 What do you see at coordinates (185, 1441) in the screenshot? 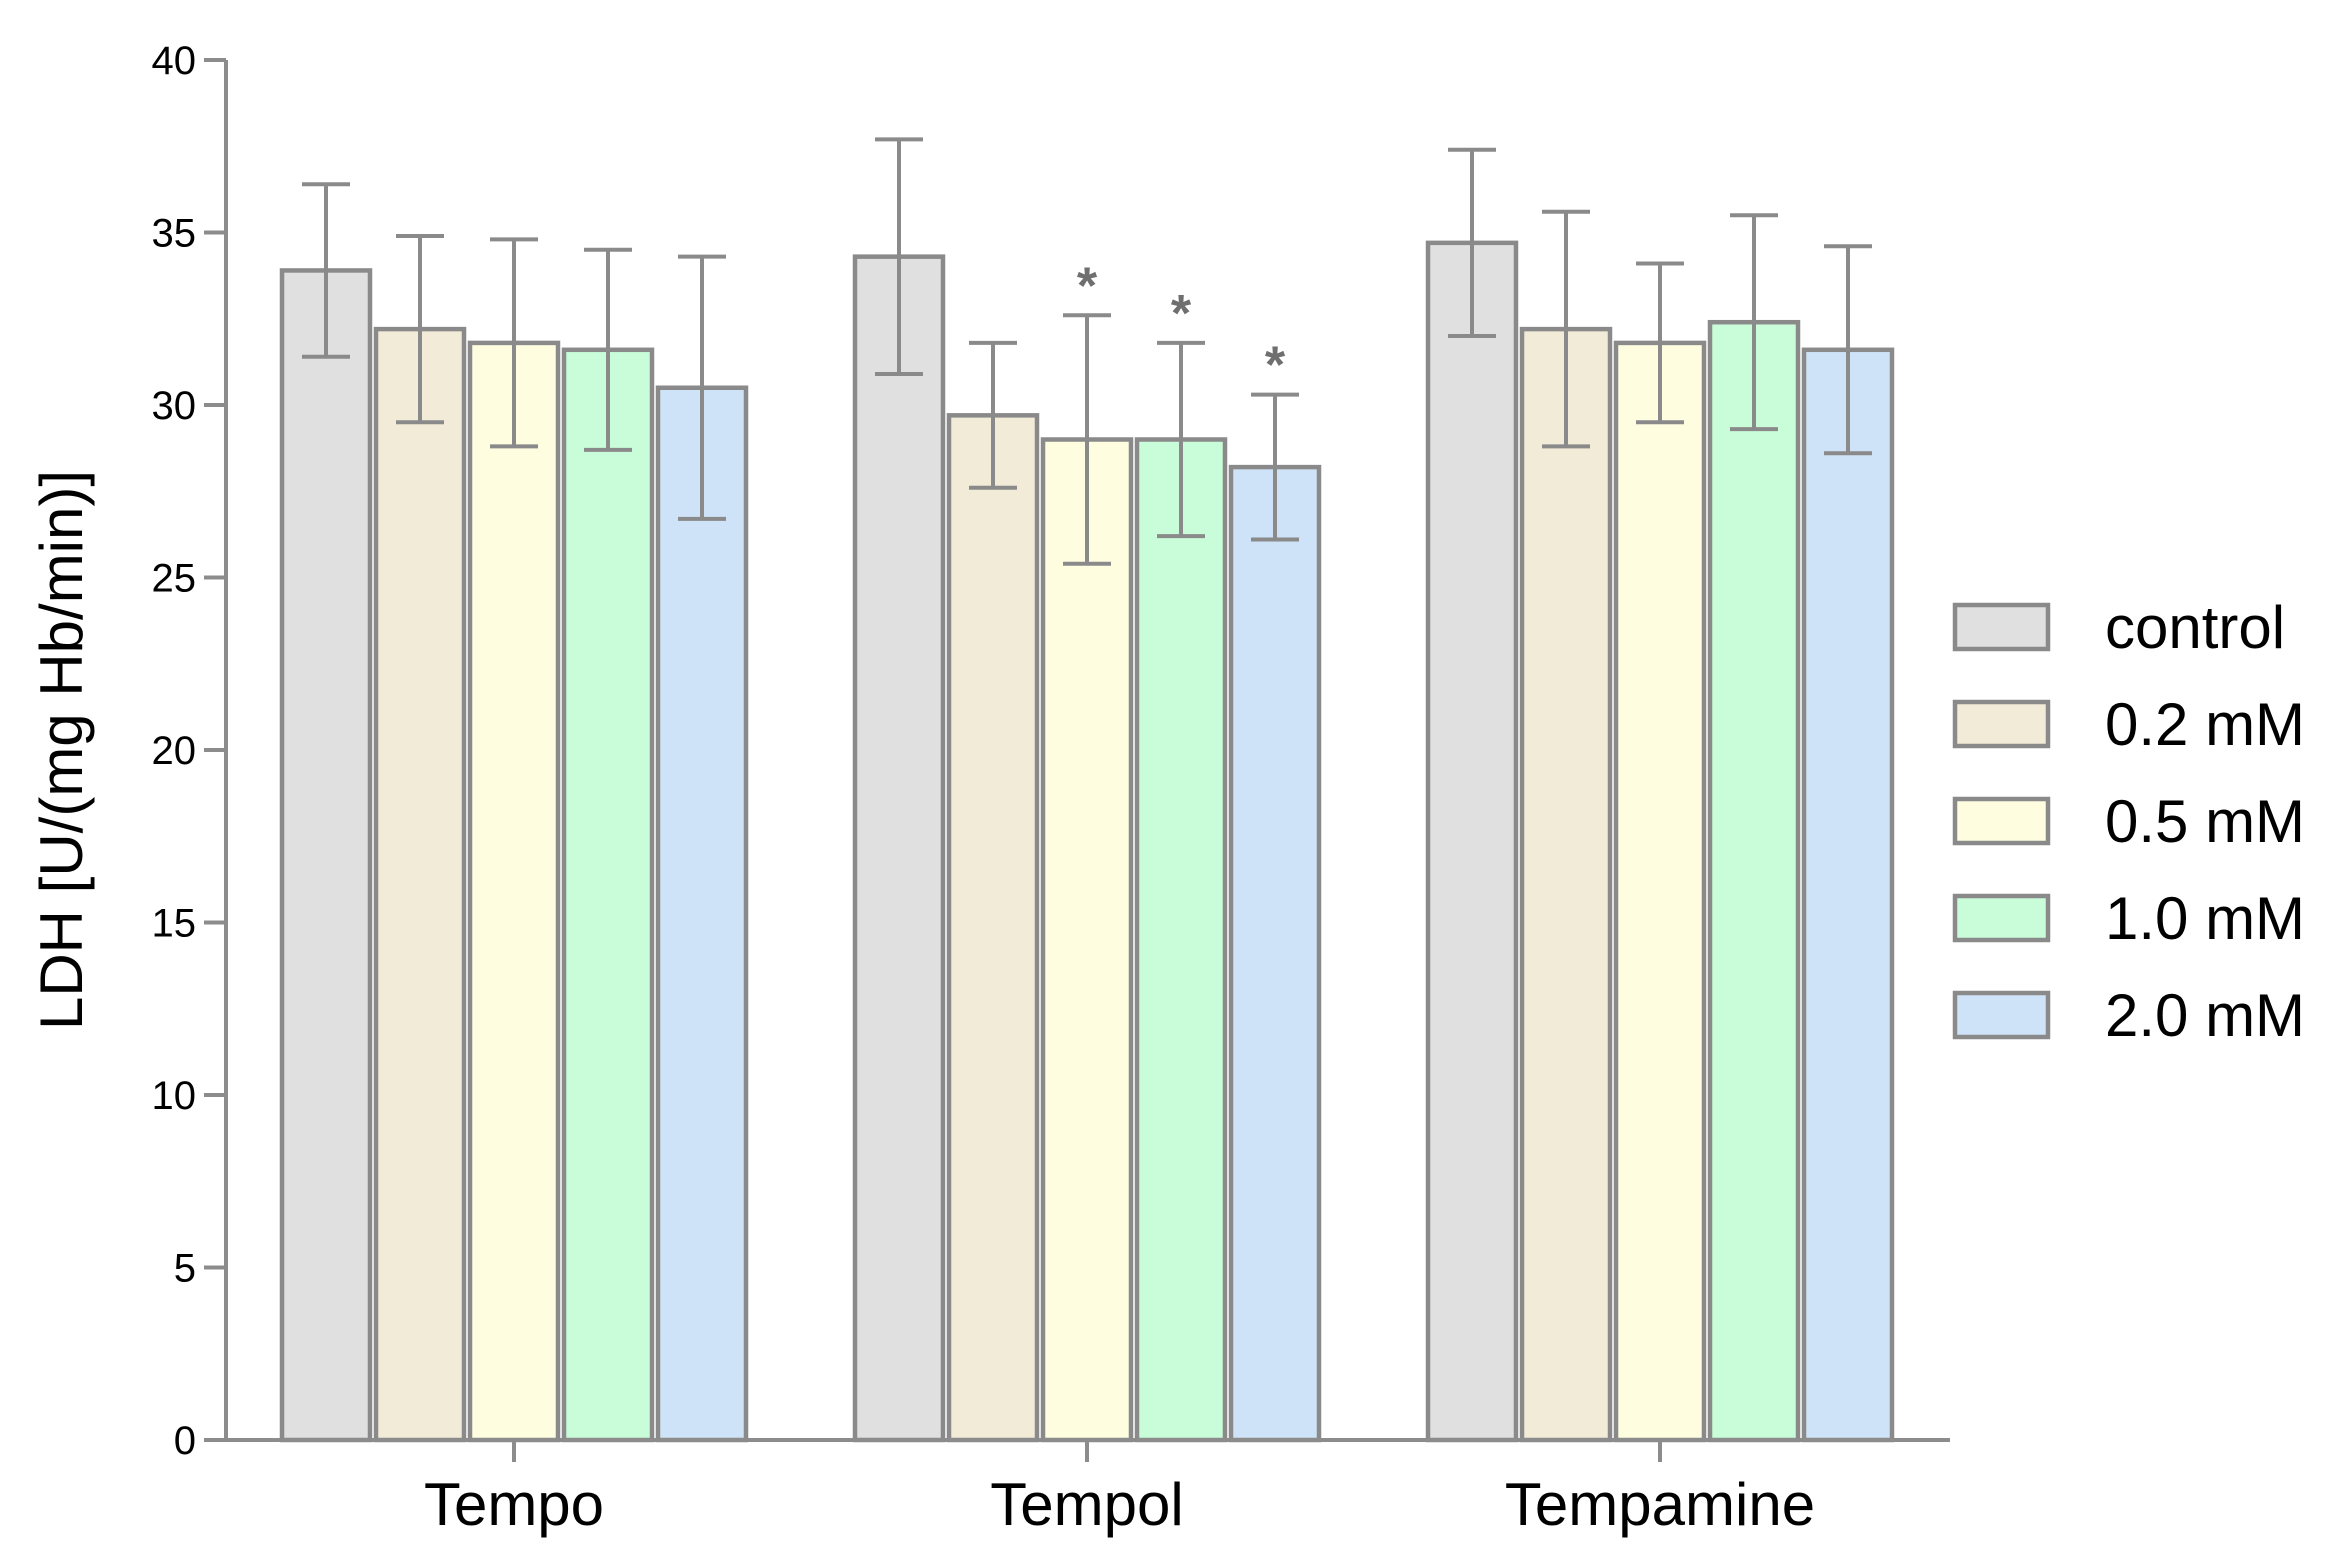
I see `y-tick-label: 0` at bounding box center [185, 1441].